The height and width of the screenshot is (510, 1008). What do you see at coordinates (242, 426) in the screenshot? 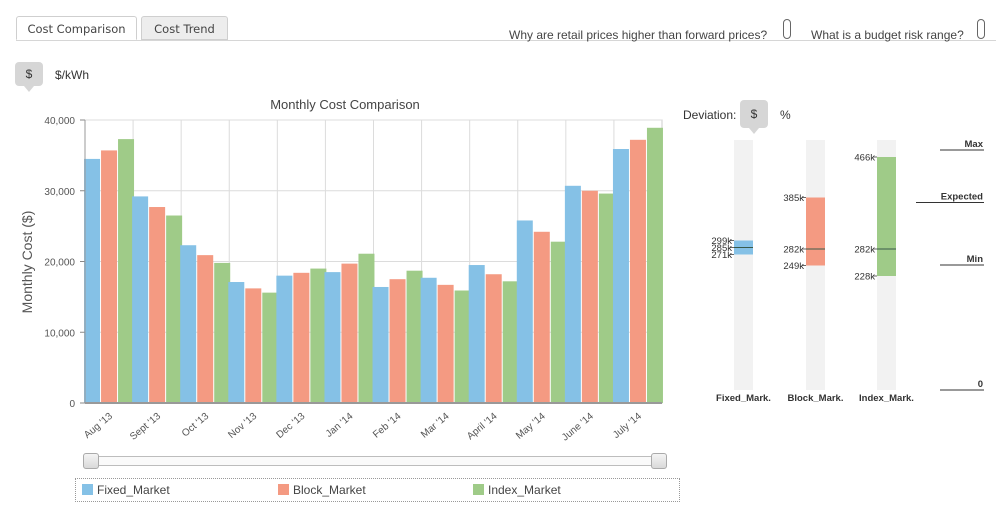
I see `x-tick-label: Nov '13` at bounding box center [242, 426].